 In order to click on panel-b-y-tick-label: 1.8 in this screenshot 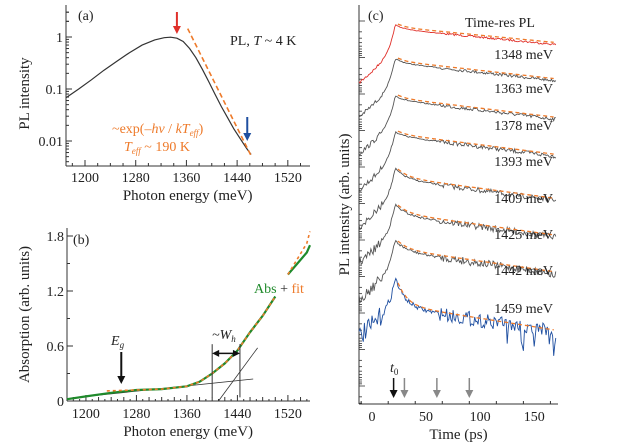, I will do `click(56, 237)`.